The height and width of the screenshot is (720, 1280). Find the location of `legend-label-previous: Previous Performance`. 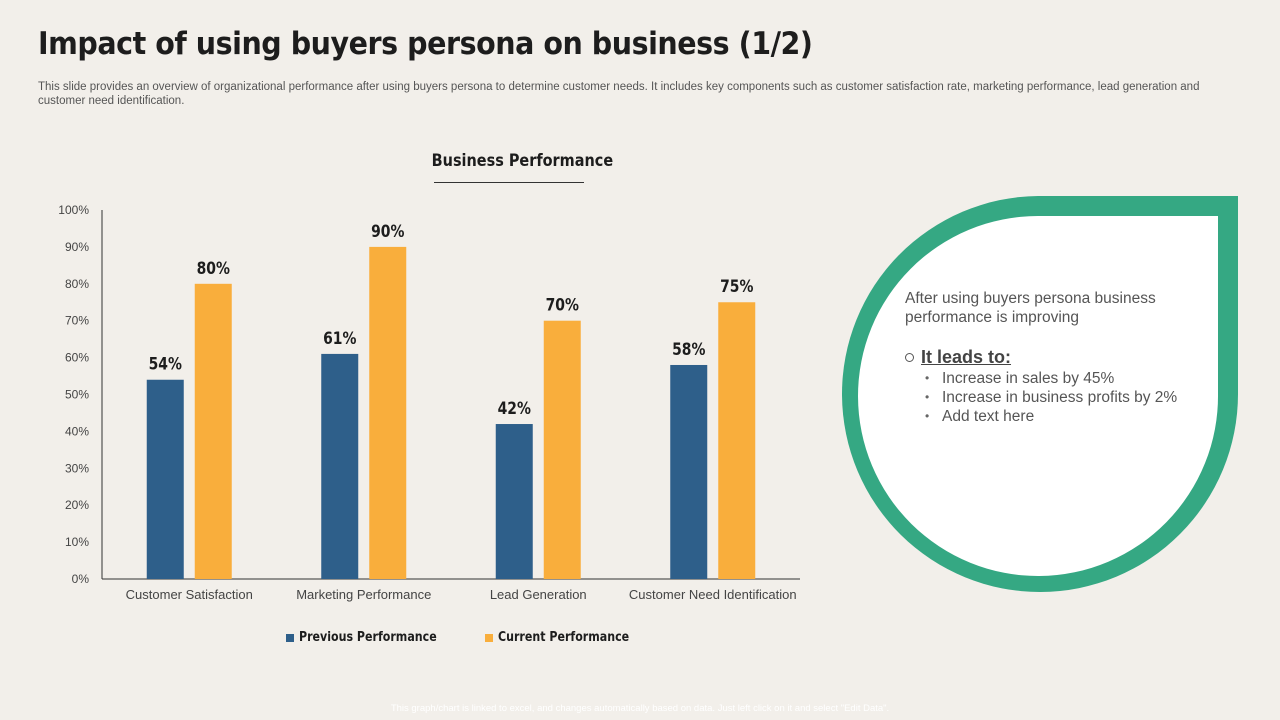

legend-label-previous: Previous Performance is located at coordinates (368, 637).